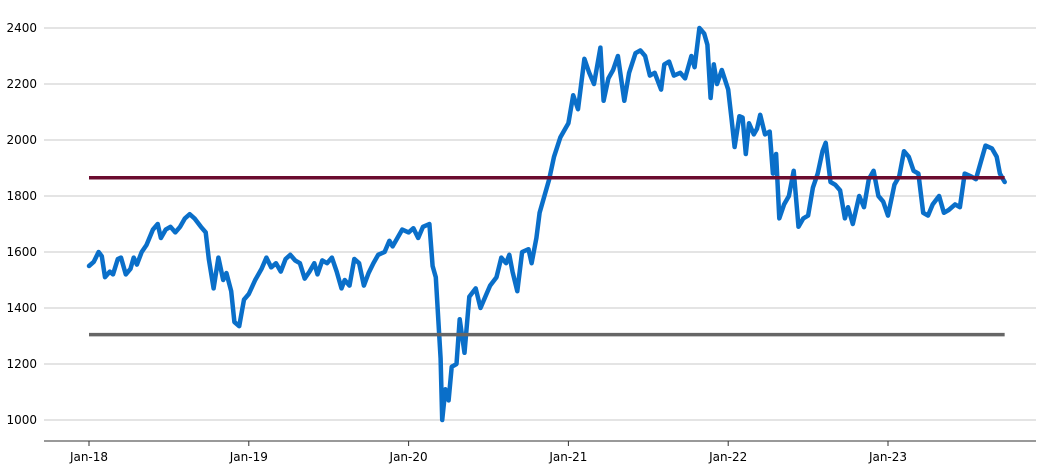 The image size is (1044, 471). Describe the element at coordinates (21, 364) in the screenshot. I see `y-tick-label-1200: 1200` at that location.